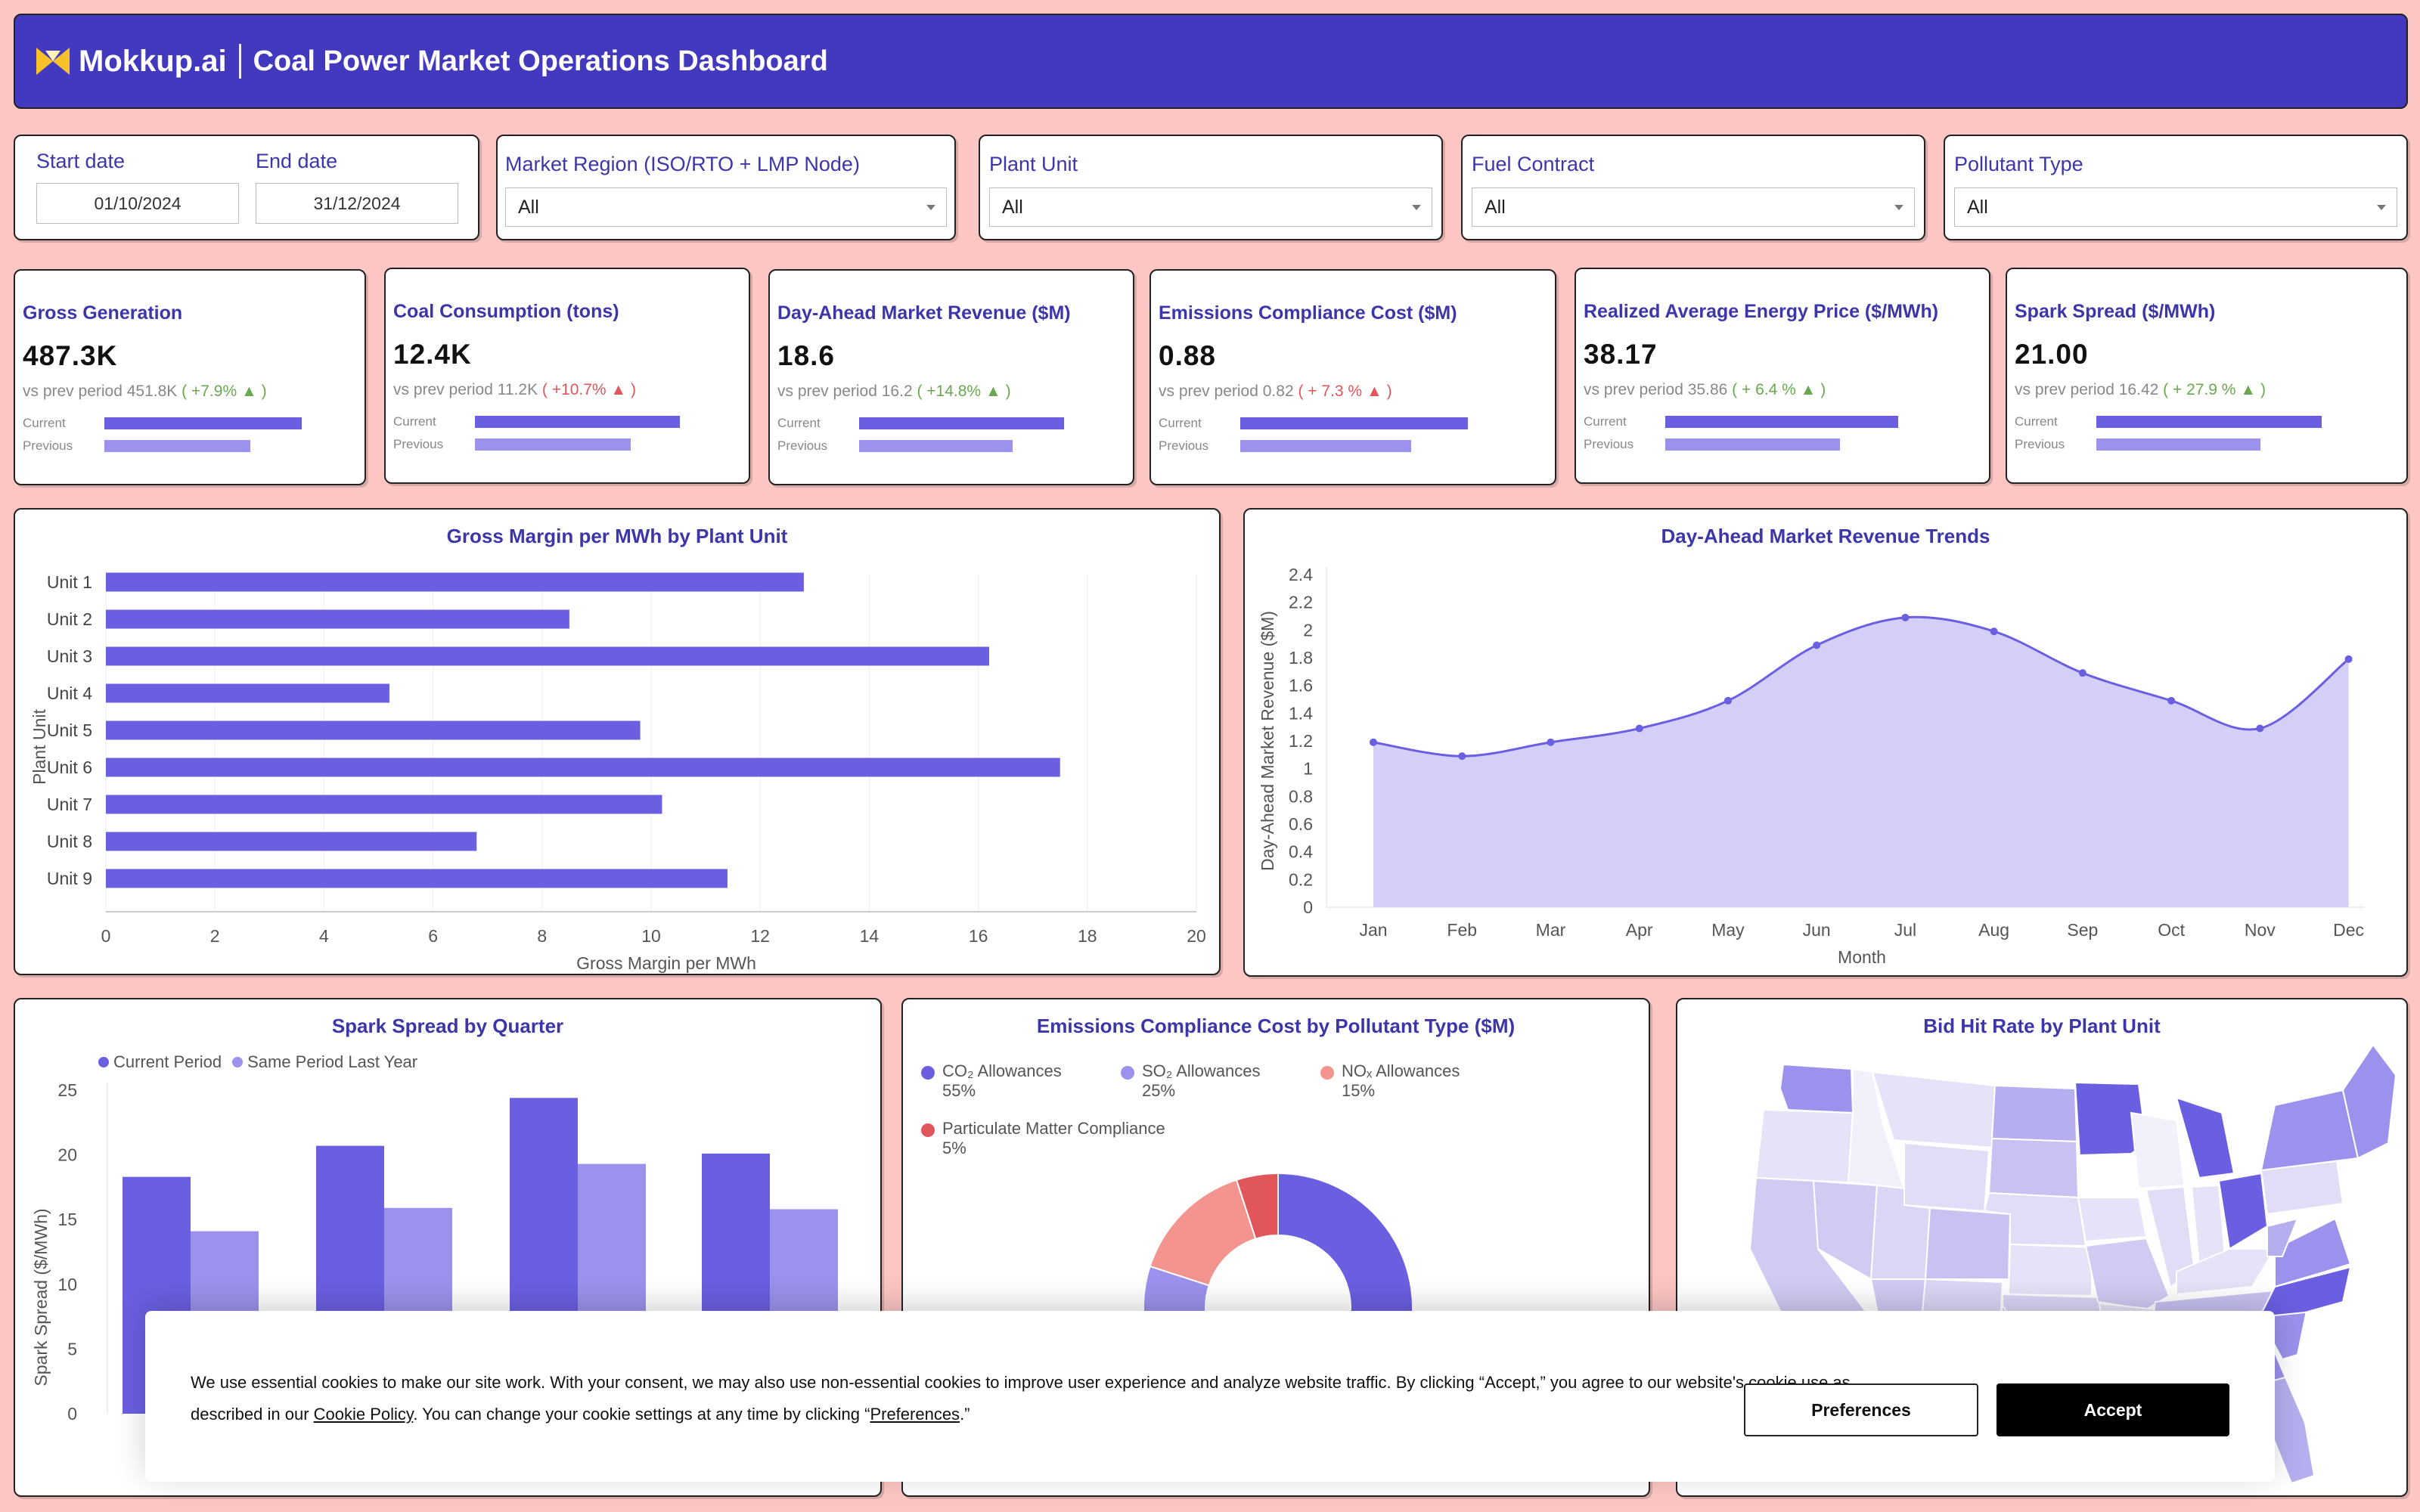 Image resolution: width=2420 pixels, height=1512 pixels. Describe the element at coordinates (2226, 1272) in the screenshot. I see `map-state-ky` at that location.